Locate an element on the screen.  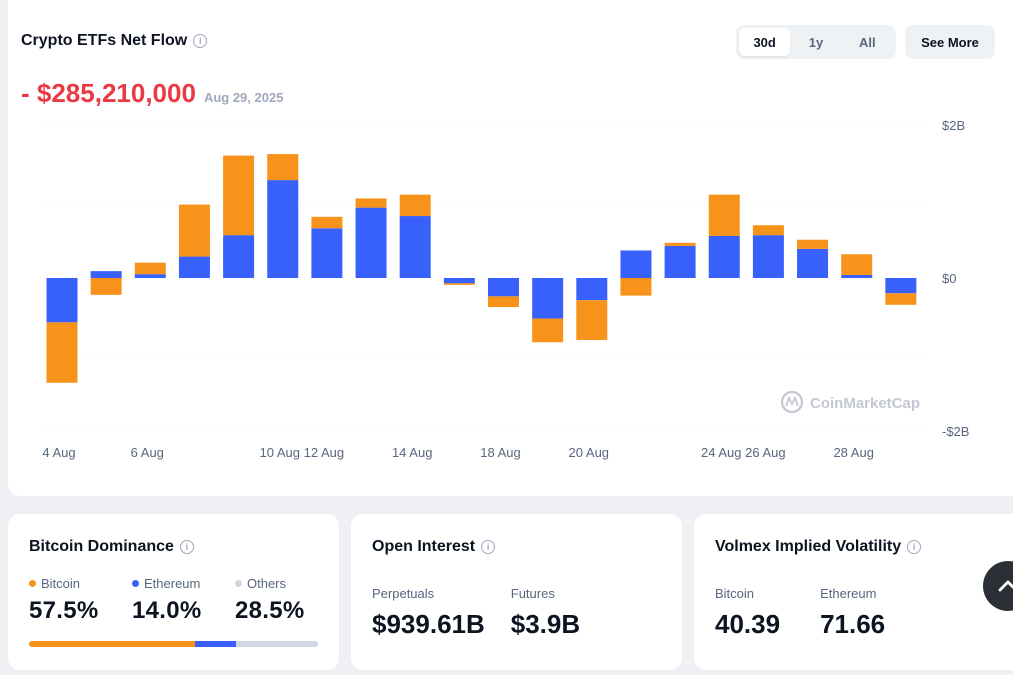
futures-stat: Futures $3.9B is located at coordinates (545, 613).